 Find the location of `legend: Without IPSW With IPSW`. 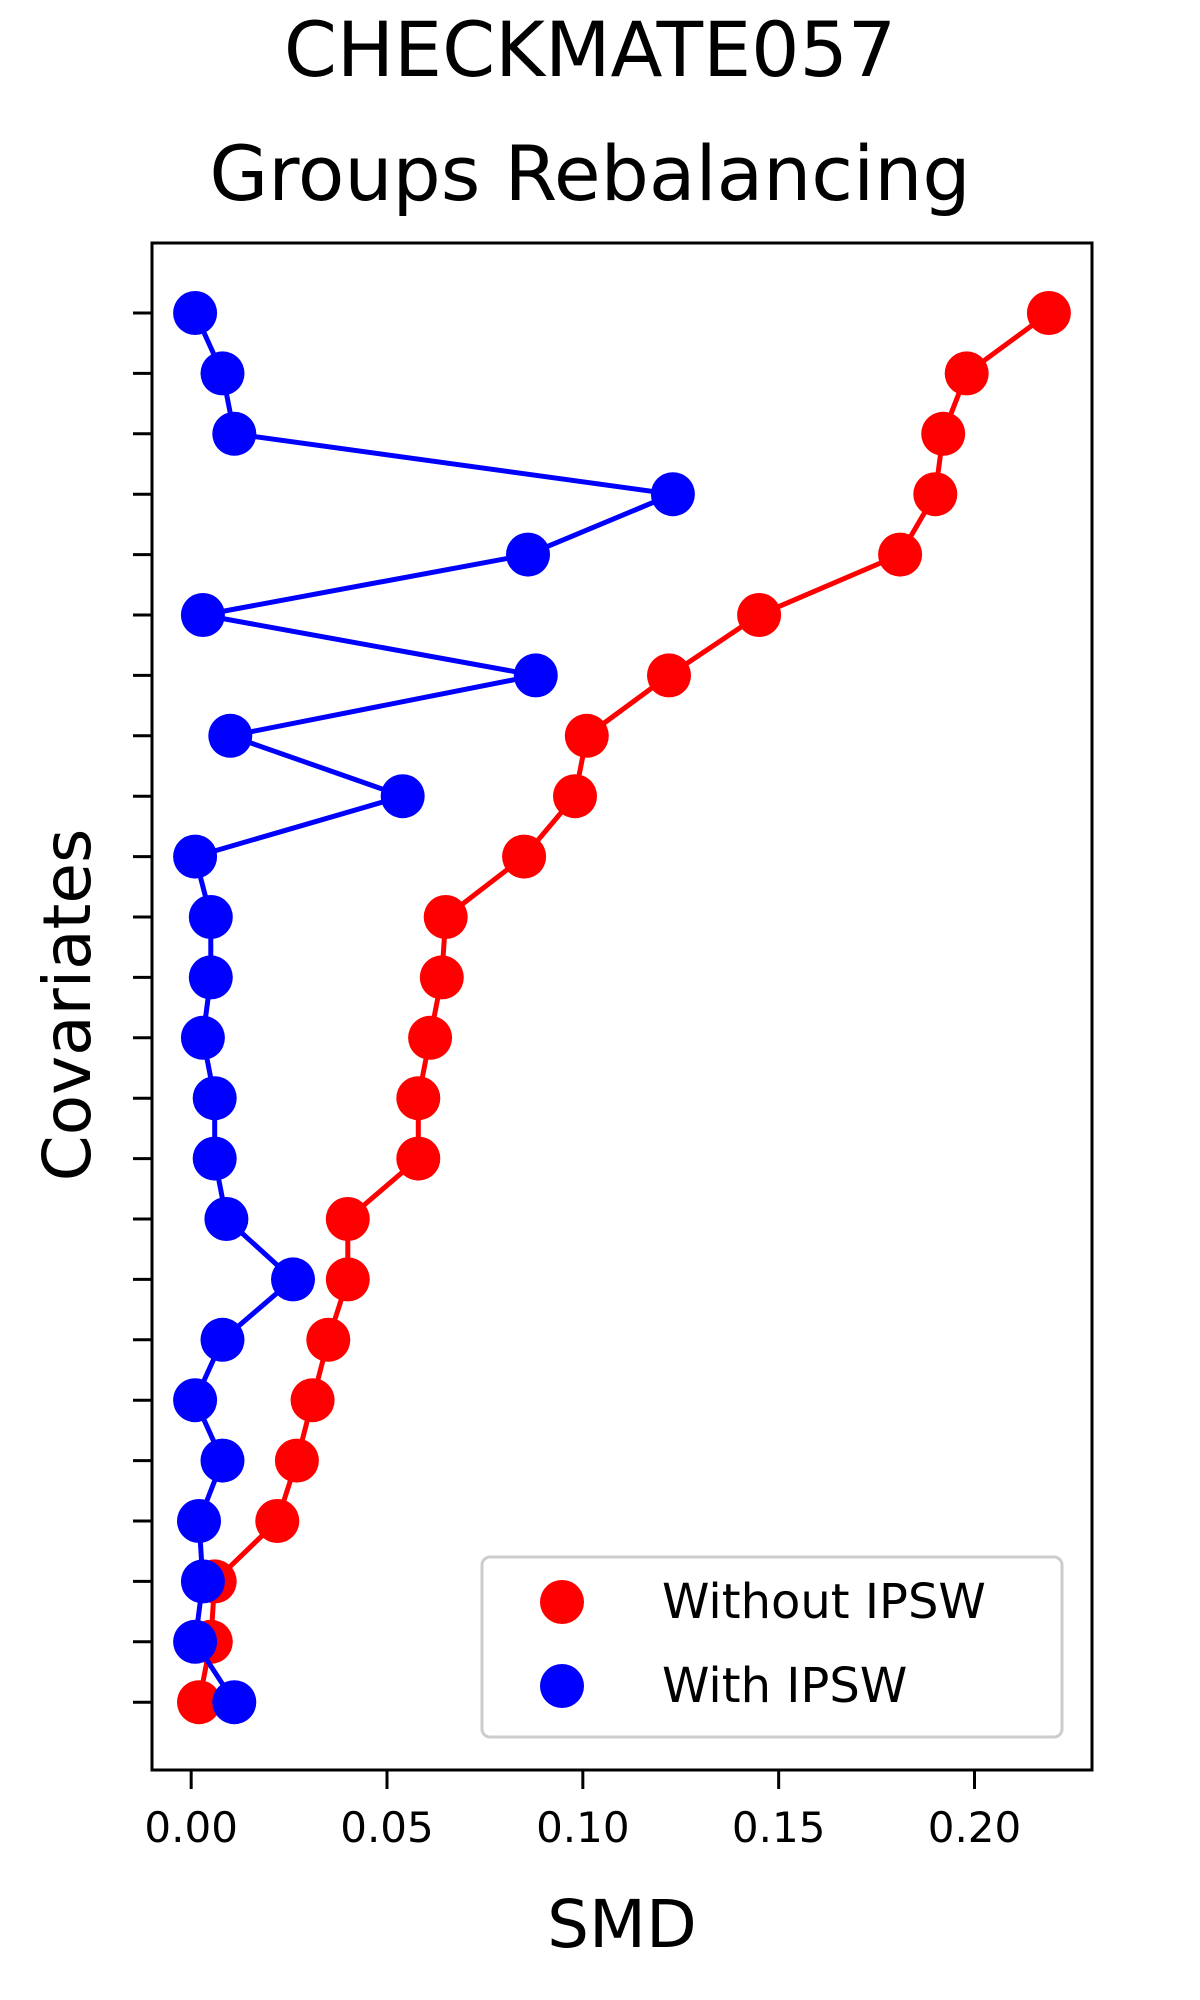

legend: Without IPSW With IPSW is located at coordinates (772, 1647).